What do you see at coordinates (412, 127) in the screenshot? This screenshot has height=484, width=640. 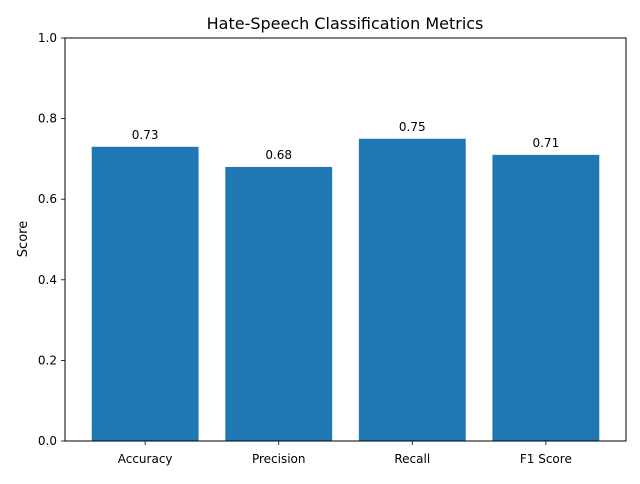 I see `data-label-recall: 0.75` at bounding box center [412, 127].